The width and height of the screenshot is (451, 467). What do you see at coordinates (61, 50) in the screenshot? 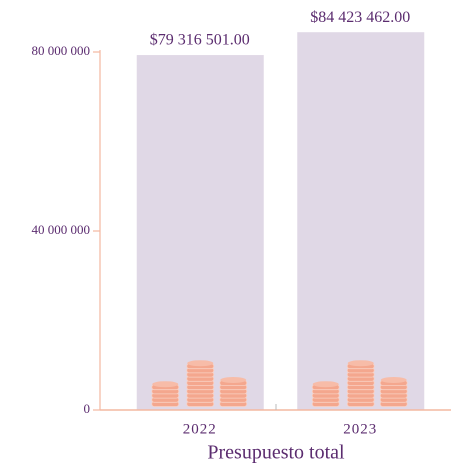
I see `y-tick-label: 80 000 000` at bounding box center [61, 50].